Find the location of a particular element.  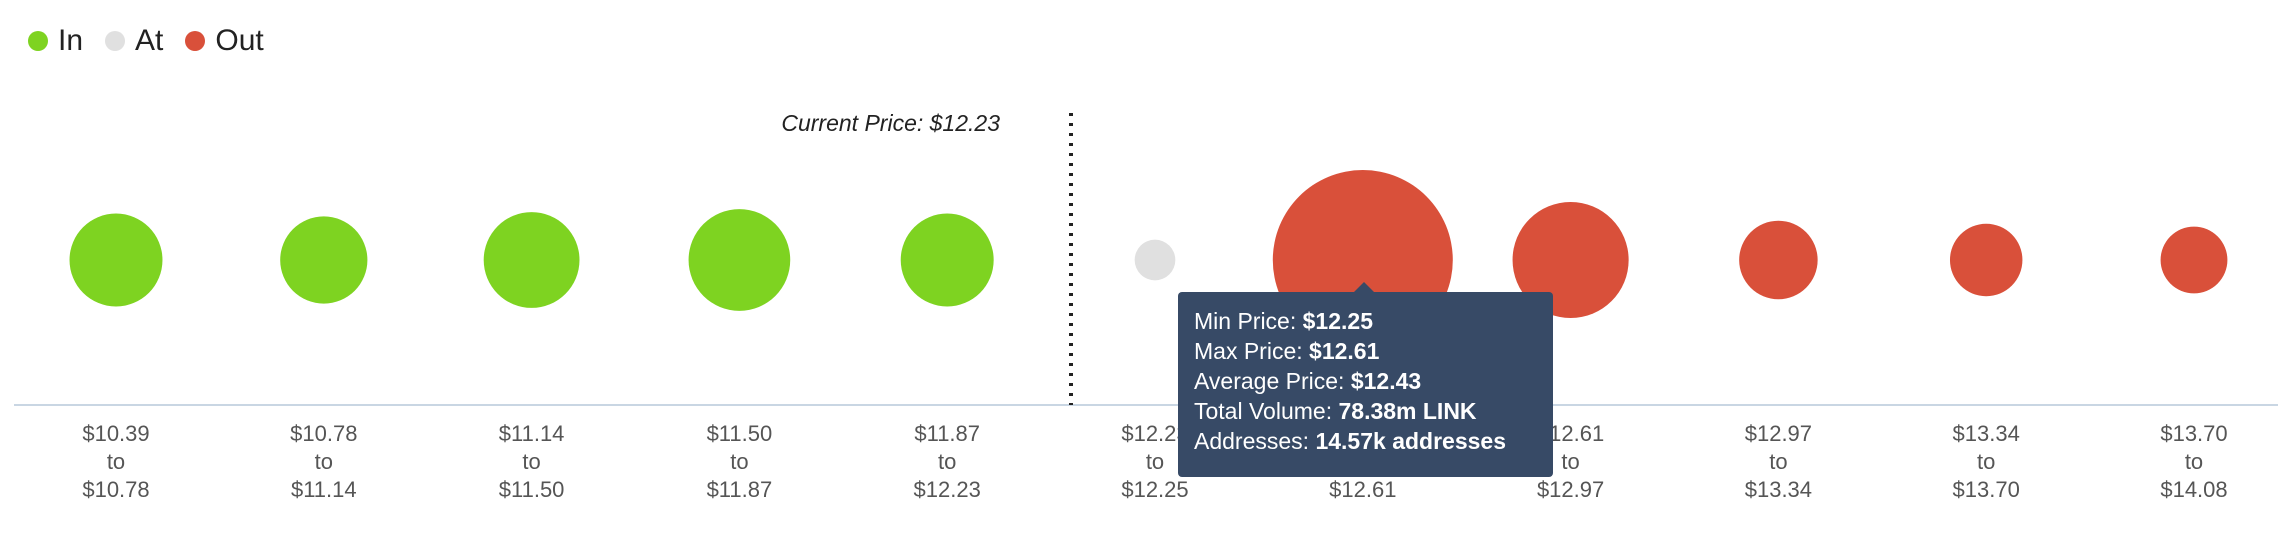

tooltip-value: $12.61 is located at coordinates (1344, 351).